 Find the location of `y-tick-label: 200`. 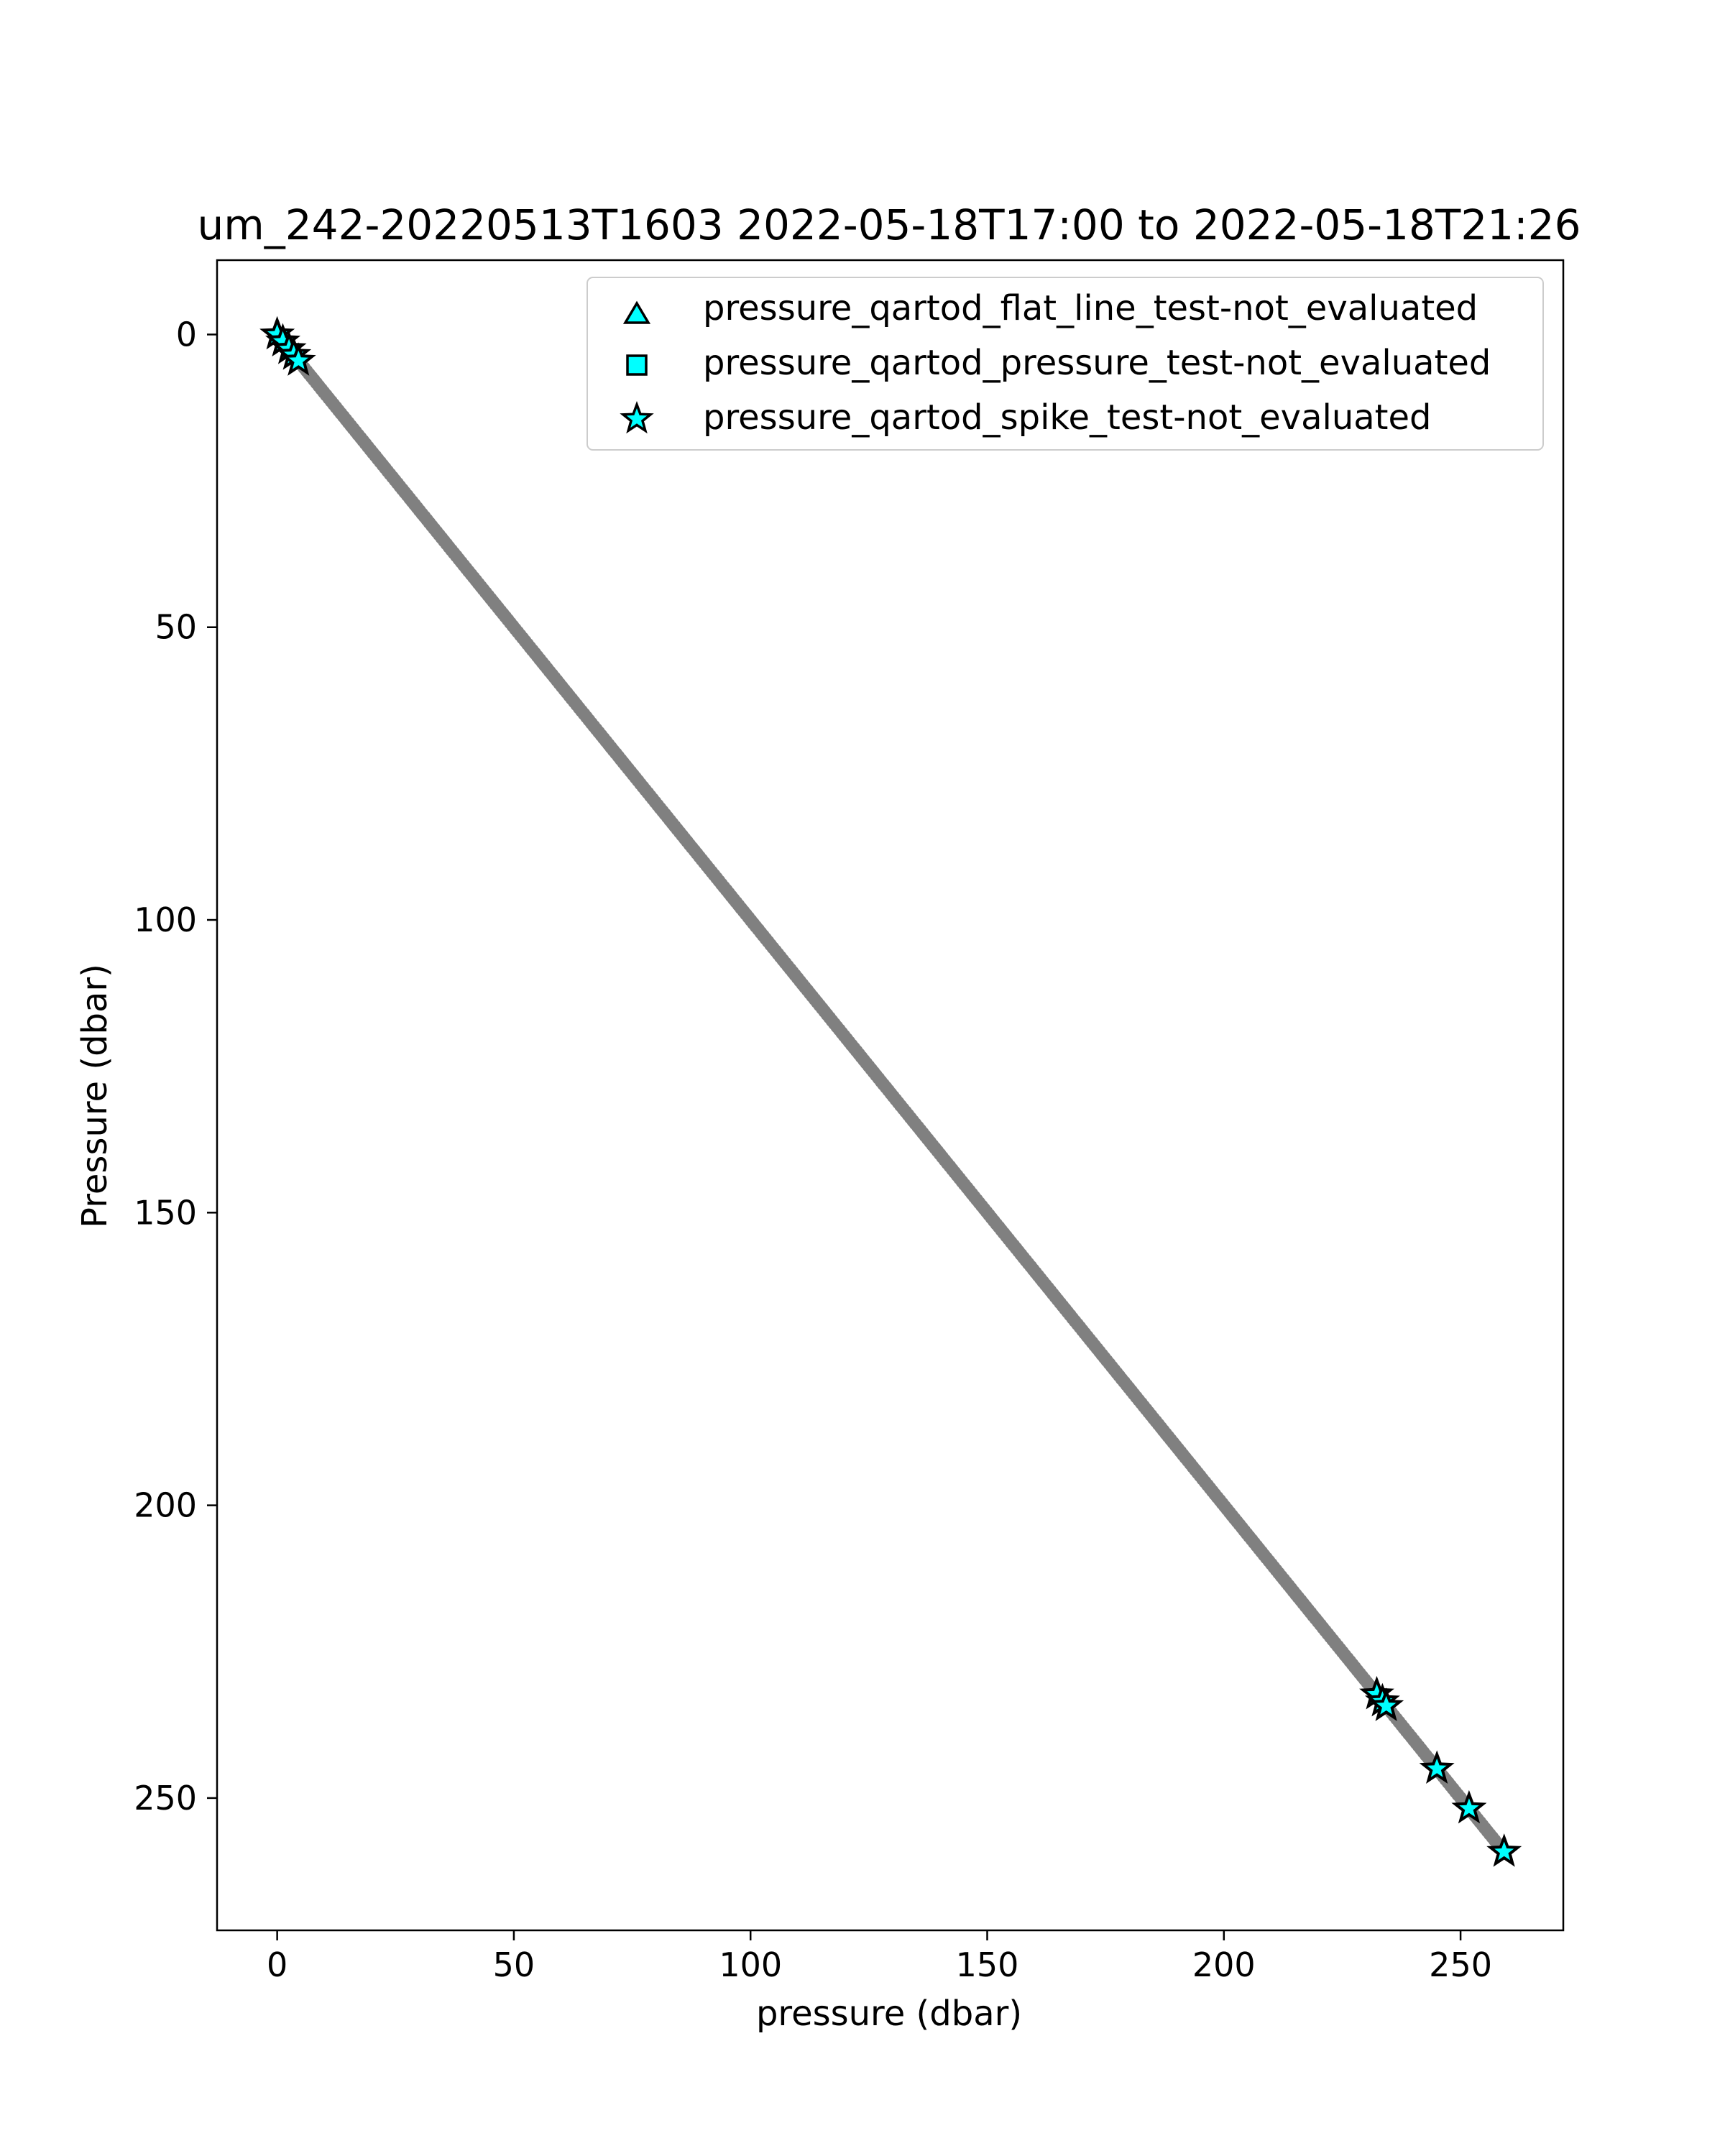

y-tick-label: 200 is located at coordinates (165, 1505).